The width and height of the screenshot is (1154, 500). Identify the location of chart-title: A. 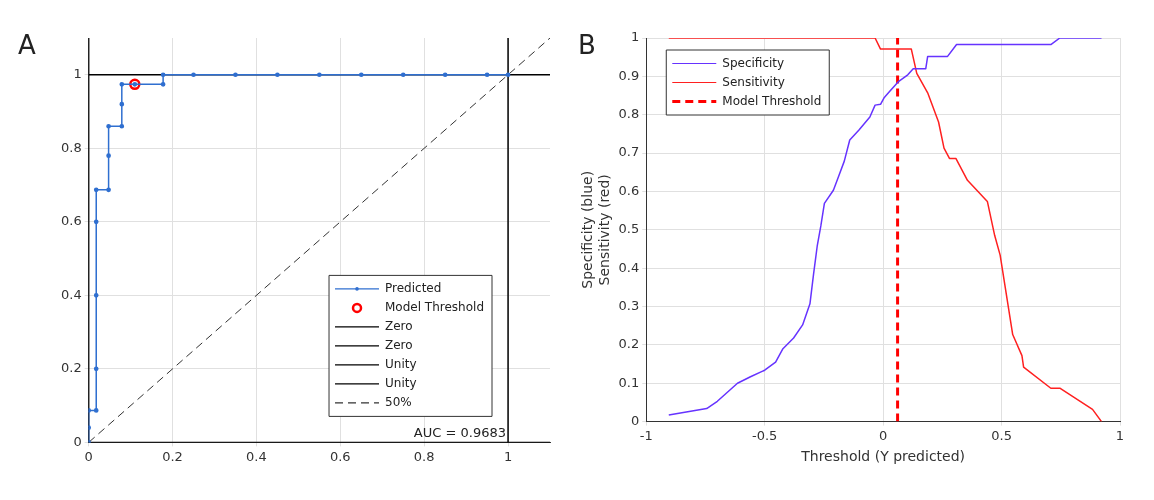
(27, 44).